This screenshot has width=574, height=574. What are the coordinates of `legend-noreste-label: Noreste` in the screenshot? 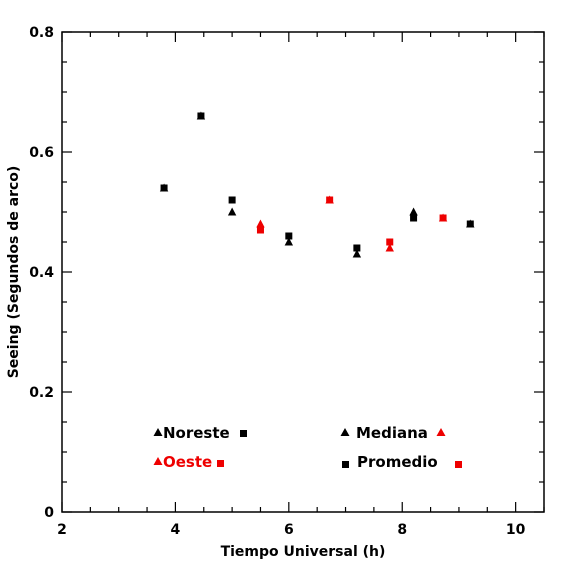 It's located at (196, 433).